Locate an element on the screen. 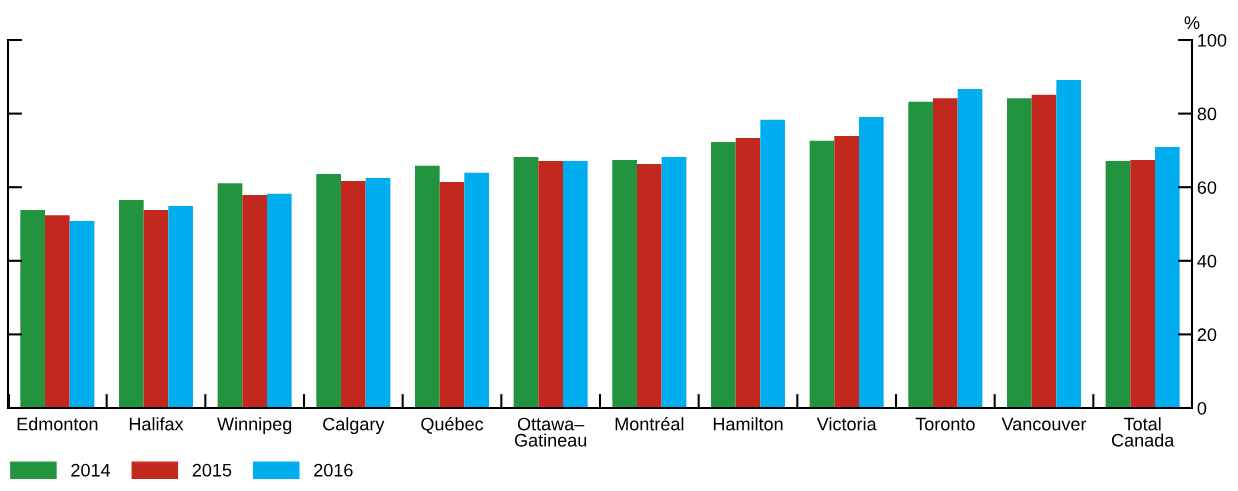  x-tick-label: Ottawa– Gatineau is located at coordinates (550, 432).